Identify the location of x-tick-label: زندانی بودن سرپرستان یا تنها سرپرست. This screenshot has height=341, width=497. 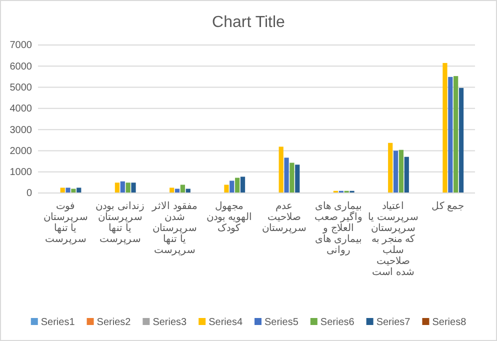
(120, 223).